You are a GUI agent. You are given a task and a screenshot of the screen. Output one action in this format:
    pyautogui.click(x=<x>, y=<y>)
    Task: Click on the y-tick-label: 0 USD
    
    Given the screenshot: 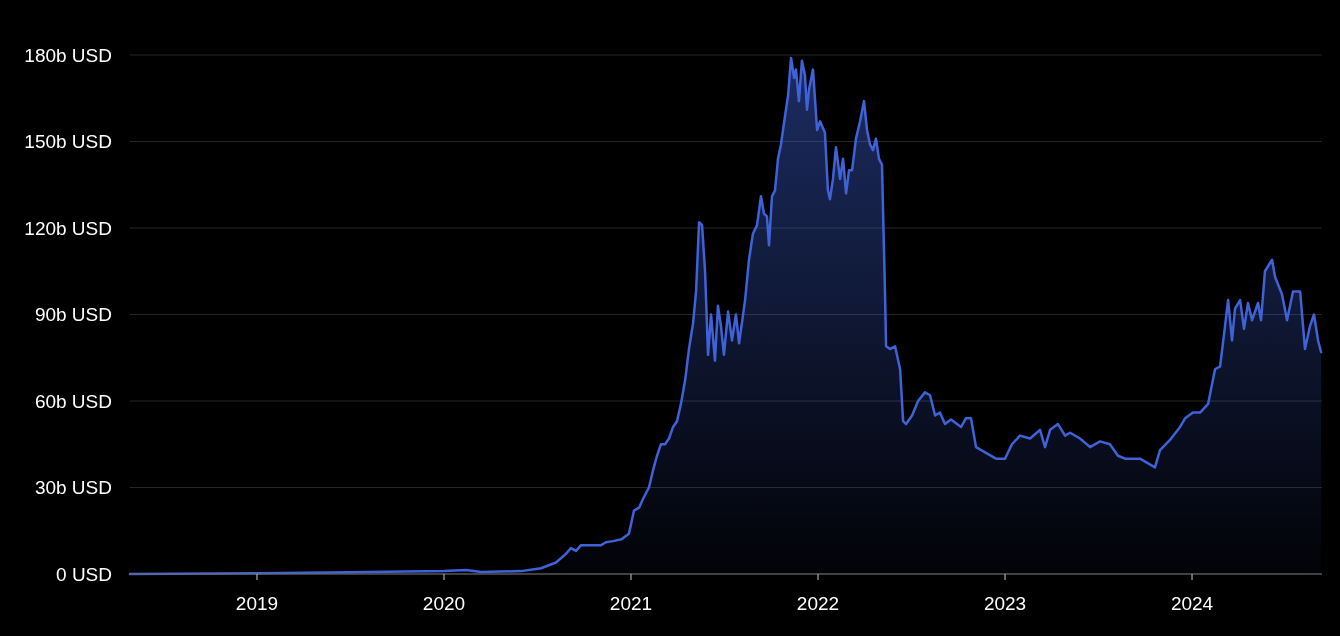 What is the action you would take?
    pyautogui.click(x=84, y=574)
    